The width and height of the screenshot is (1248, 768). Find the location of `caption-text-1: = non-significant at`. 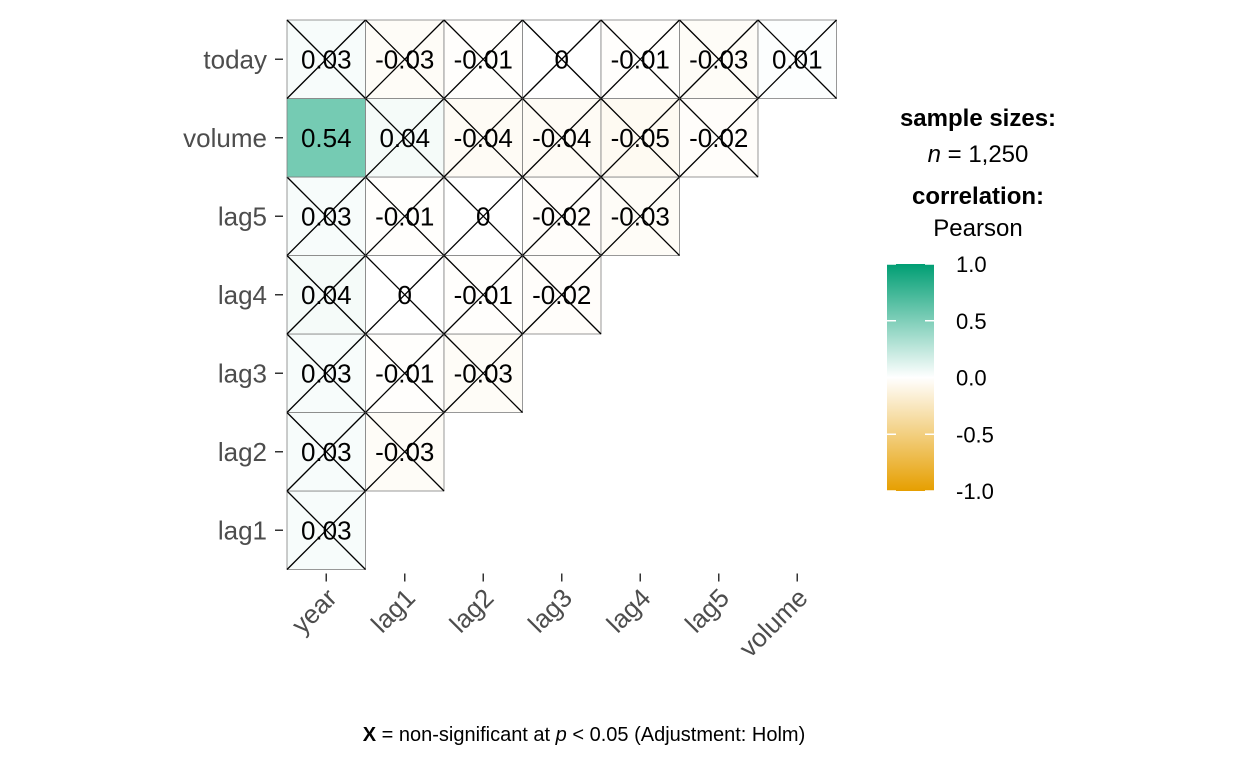

caption-text-1: = non-significant at is located at coordinates (466, 735).